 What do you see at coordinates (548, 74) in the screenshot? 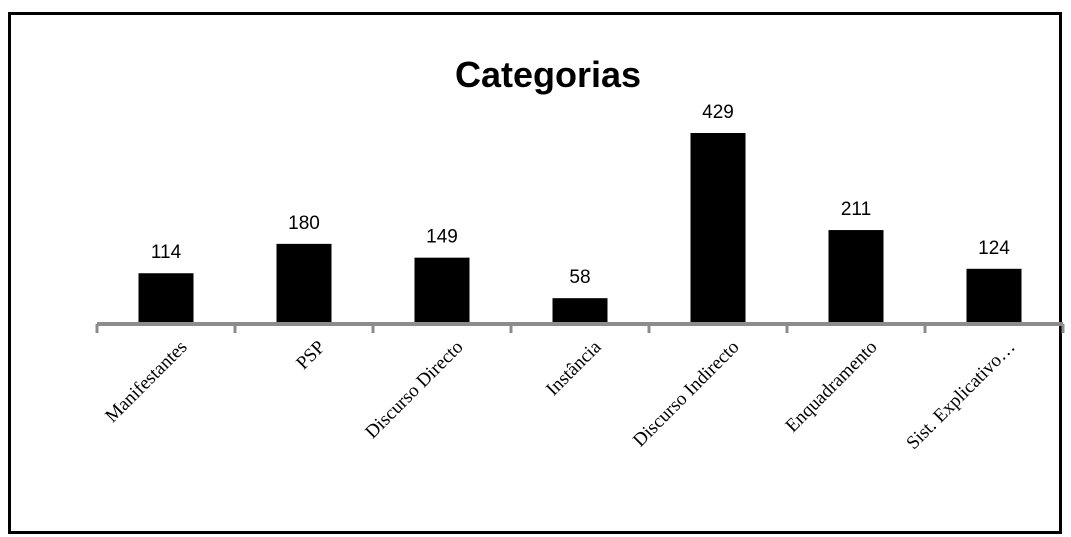
I see `chart-title: Categorias` at bounding box center [548, 74].